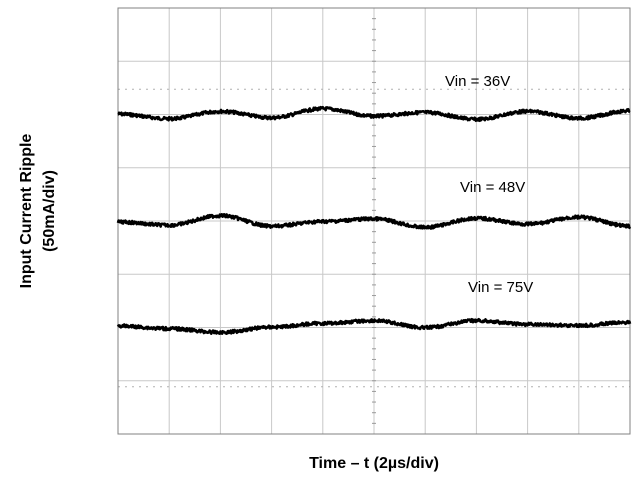 The height and width of the screenshot is (486, 632). Describe the element at coordinates (40, 240) in the screenshot. I see `y-axis-label: Input Current Ripple (50mA/div)` at that location.